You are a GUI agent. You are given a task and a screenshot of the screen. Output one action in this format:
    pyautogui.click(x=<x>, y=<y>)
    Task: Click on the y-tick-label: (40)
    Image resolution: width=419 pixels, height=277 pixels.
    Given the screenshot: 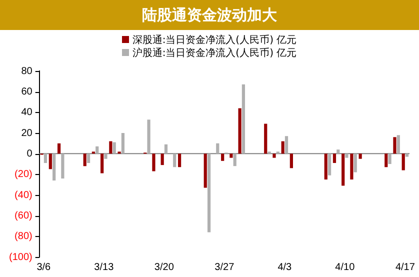 What is the action you would take?
    pyautogui.click(x=23, y=195)
    